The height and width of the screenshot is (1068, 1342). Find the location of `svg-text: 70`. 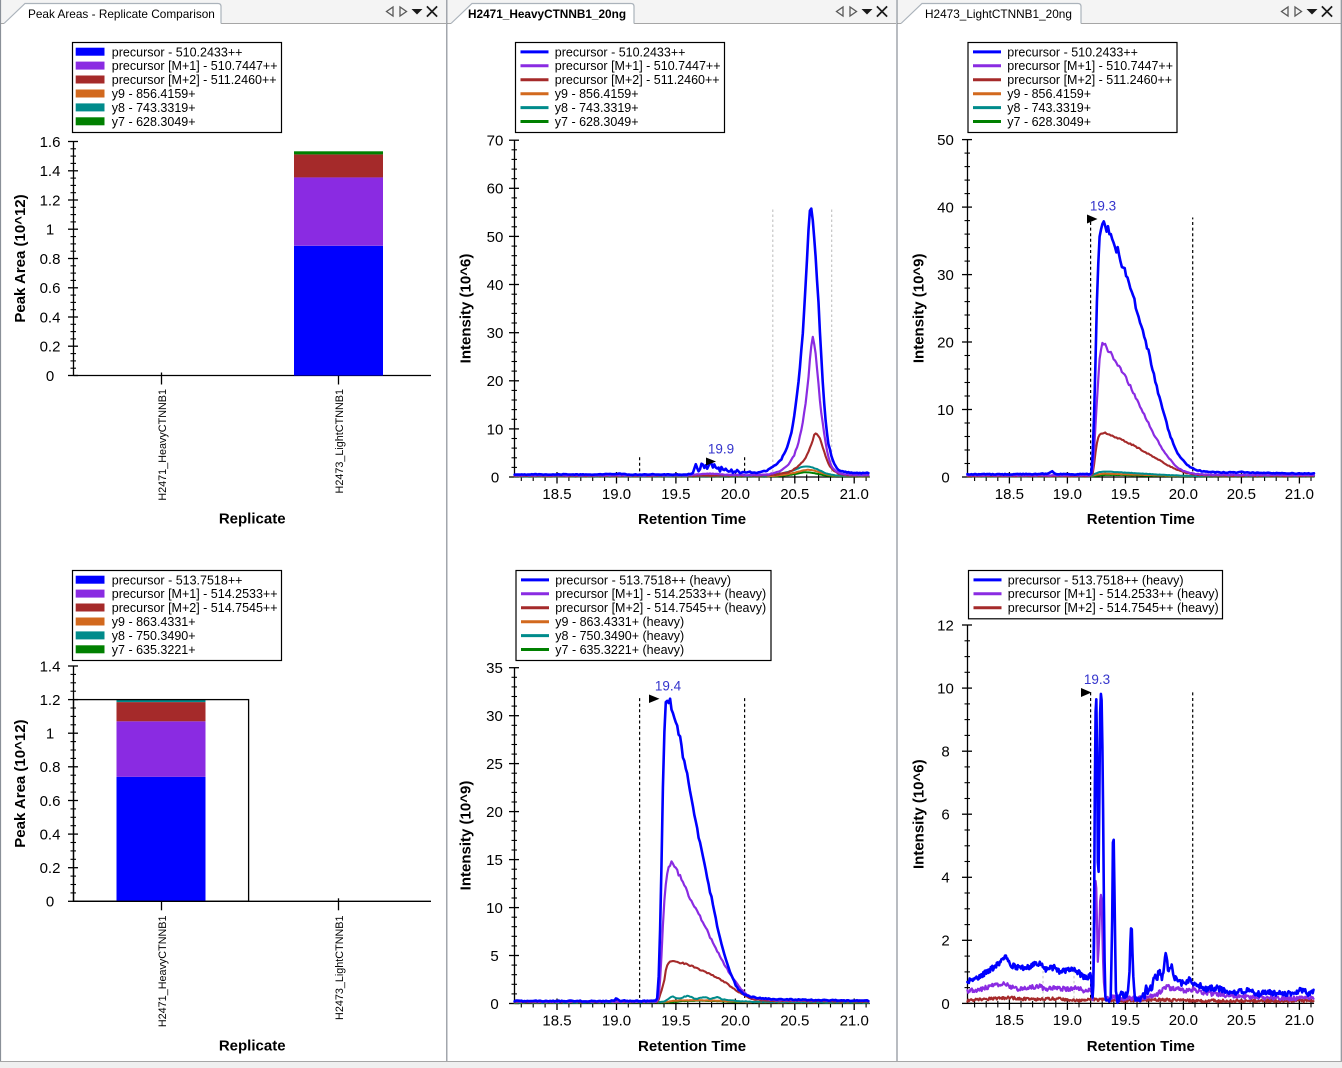

svg-text: 70 is located at coordinates (495, 141).